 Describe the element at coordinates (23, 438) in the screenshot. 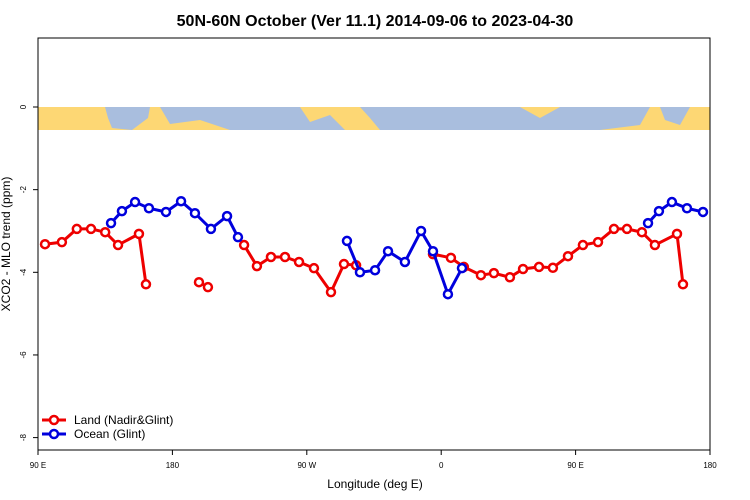

I see `y-tick-label: -8` at that location.